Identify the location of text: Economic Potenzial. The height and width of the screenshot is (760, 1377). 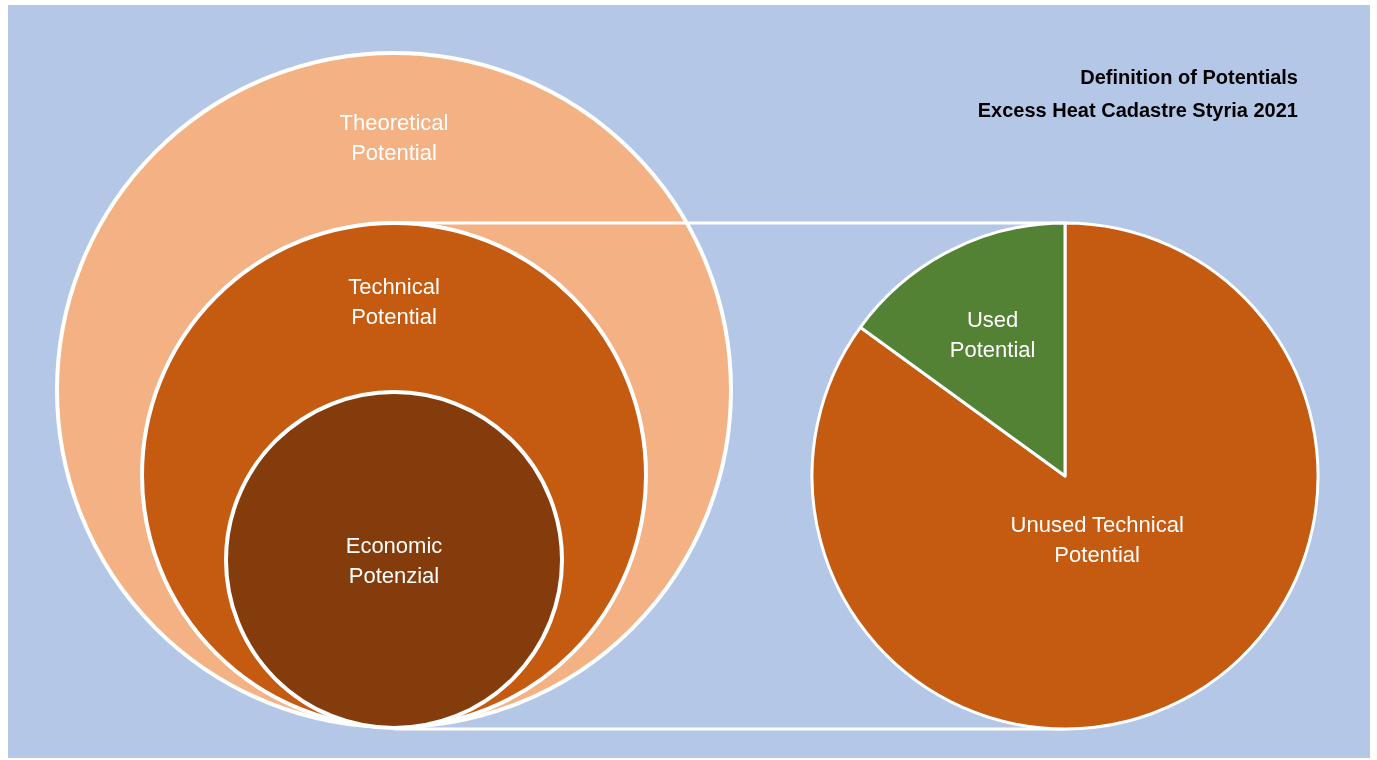
(394, 560).